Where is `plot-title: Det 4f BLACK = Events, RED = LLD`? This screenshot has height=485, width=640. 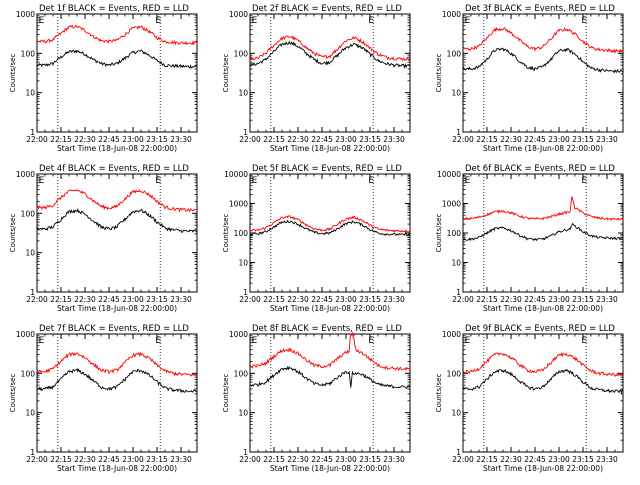 plot-title: Det 4f BLACK = Events, RED = LLD is located at coordinates (114, 169).